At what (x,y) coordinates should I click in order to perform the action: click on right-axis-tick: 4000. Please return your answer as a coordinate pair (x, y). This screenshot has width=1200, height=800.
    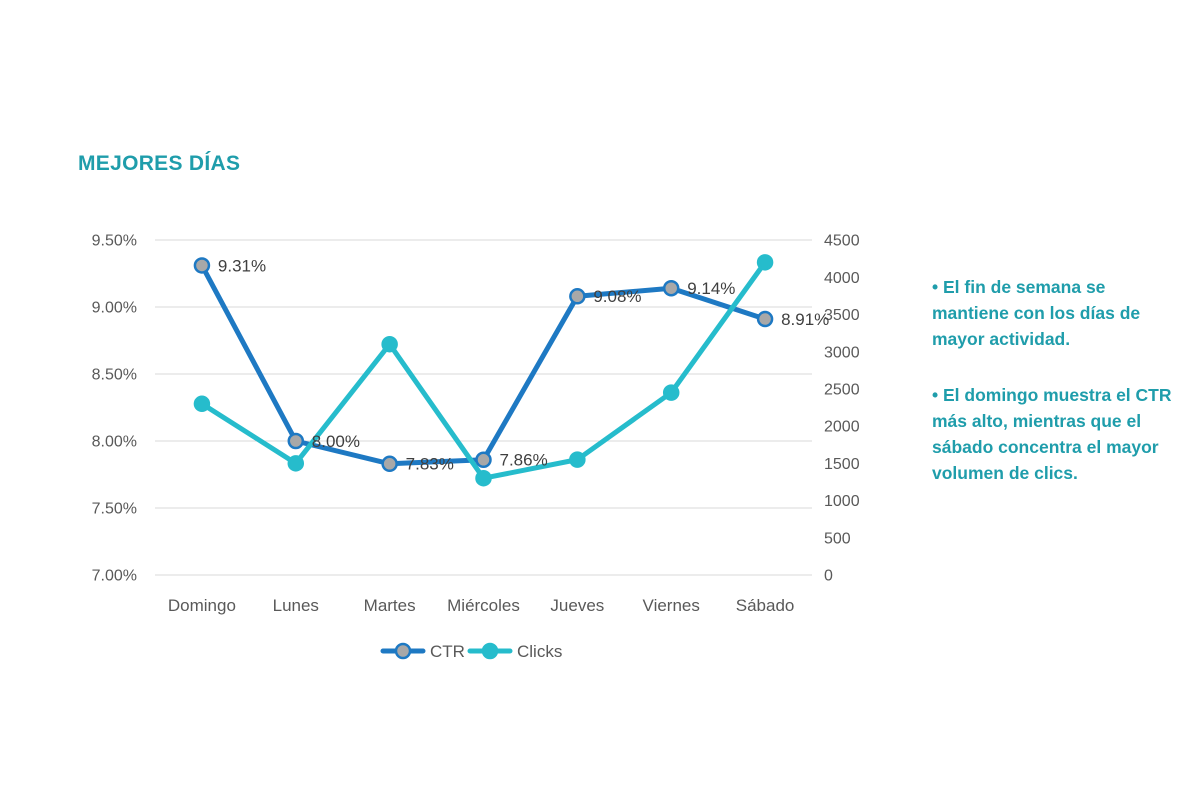
    Looking at the image, I should click on (842, 278).